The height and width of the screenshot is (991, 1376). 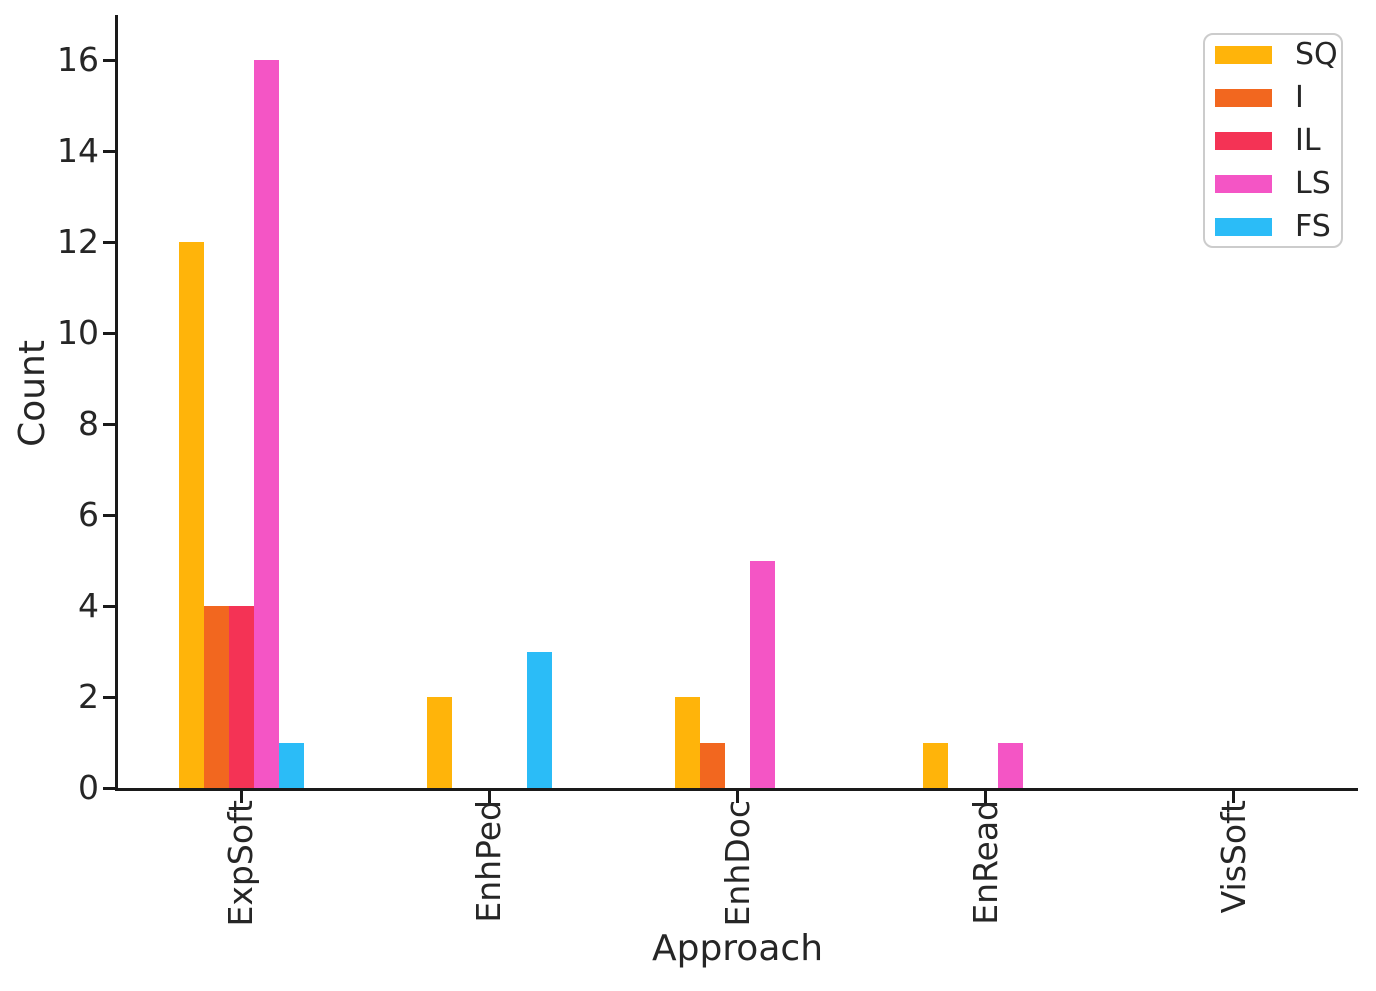 I want to click on x-tick-label: ExpSoft, so click(x=241, y=863).